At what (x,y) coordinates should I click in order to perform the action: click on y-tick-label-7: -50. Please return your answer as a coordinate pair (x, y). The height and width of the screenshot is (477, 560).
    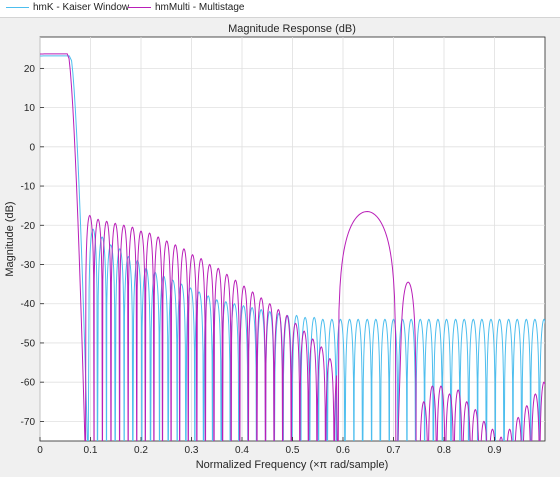
    Looking at the image, I should click on (28, 343).